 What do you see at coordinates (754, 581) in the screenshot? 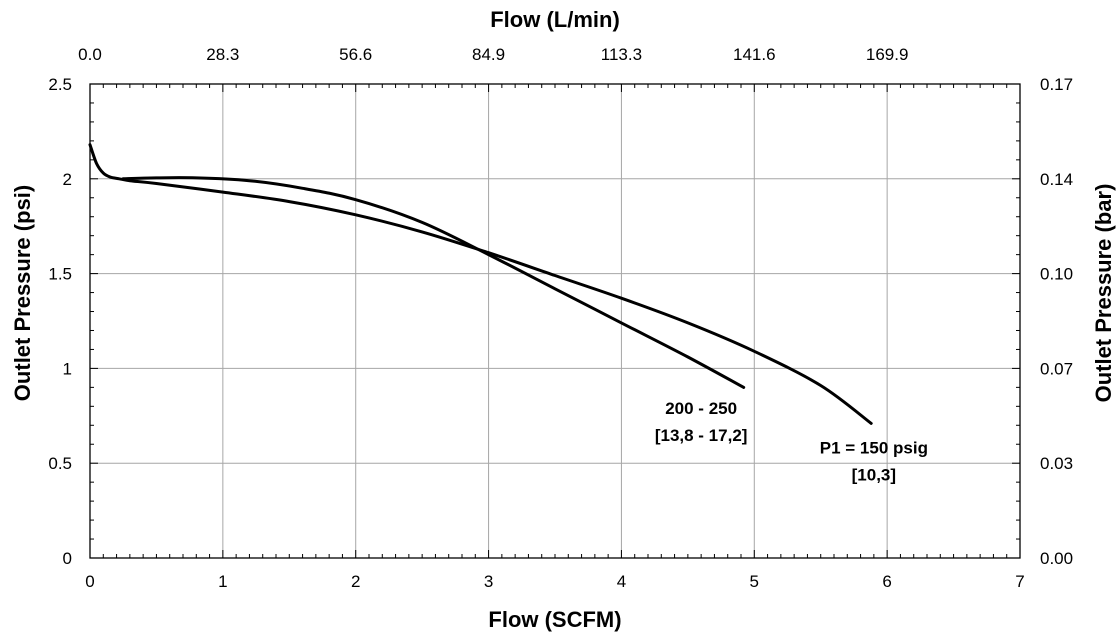
I see `x-tick-label: 5` at bounding box center [754, 581].